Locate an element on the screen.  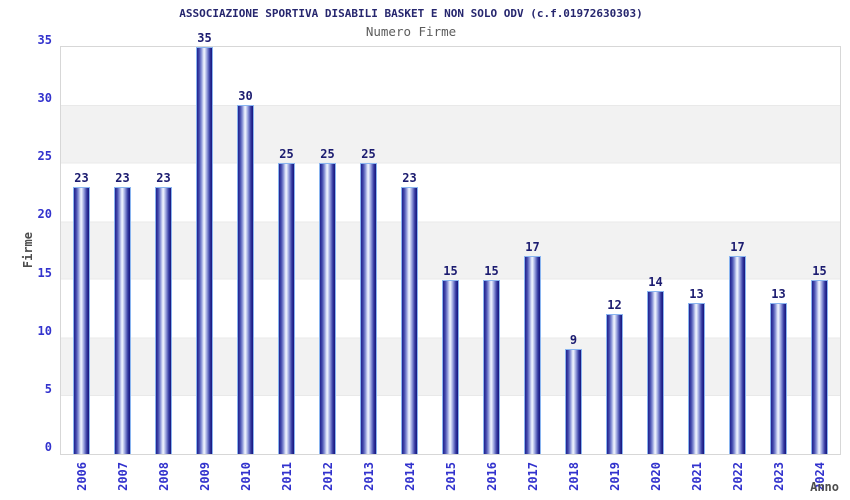
y-tick-label-10: 10 is located at coordinates (44, 330).